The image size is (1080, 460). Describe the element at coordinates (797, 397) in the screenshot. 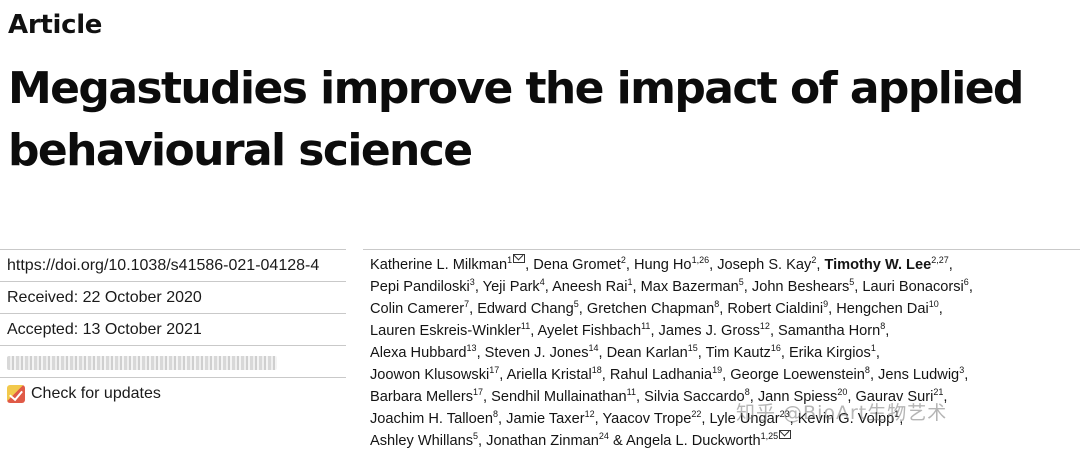

I see `author-name: Jann Spiess` at that location.